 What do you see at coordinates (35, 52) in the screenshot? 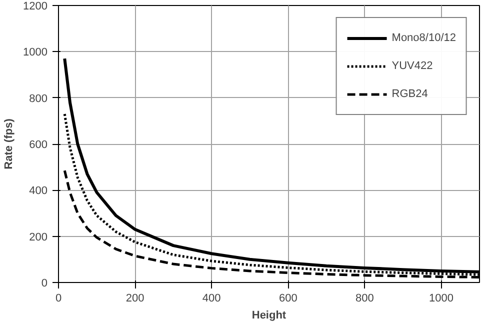
I see `y-tick-label: 1000` at bounding box center [35, 52].